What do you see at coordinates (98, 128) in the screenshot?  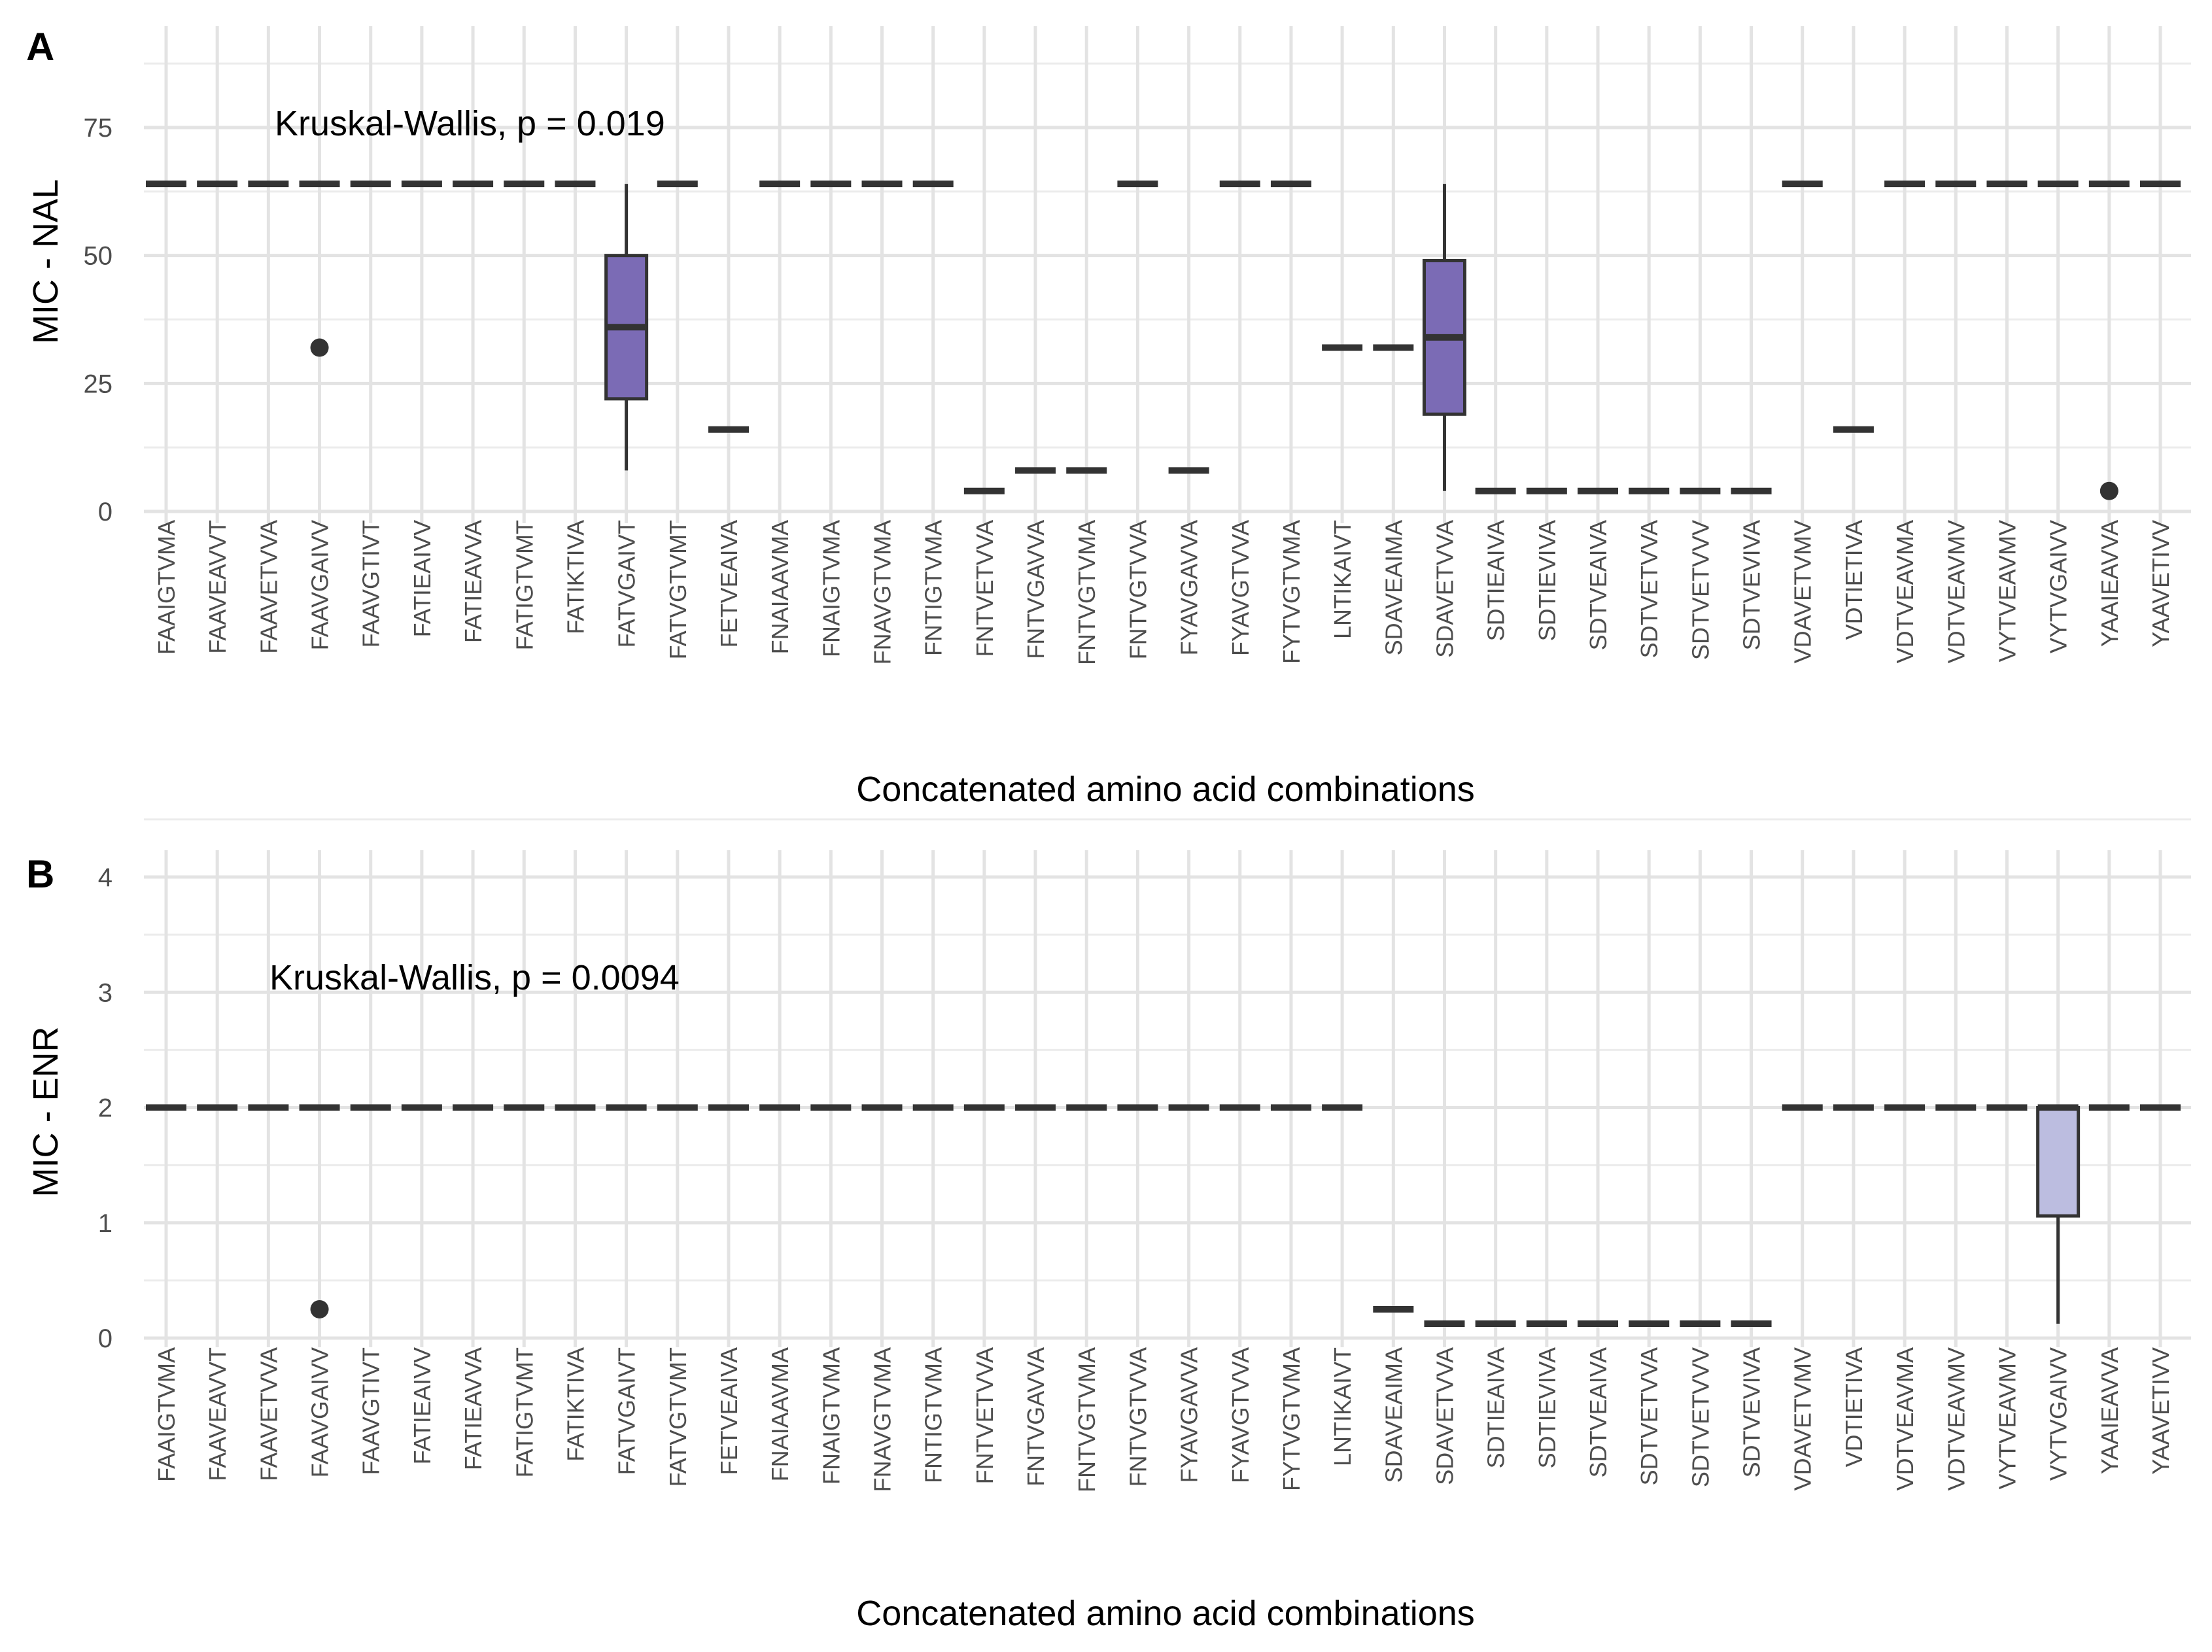 I see `y-tick-label: 75` at bounding box center [98, 128].